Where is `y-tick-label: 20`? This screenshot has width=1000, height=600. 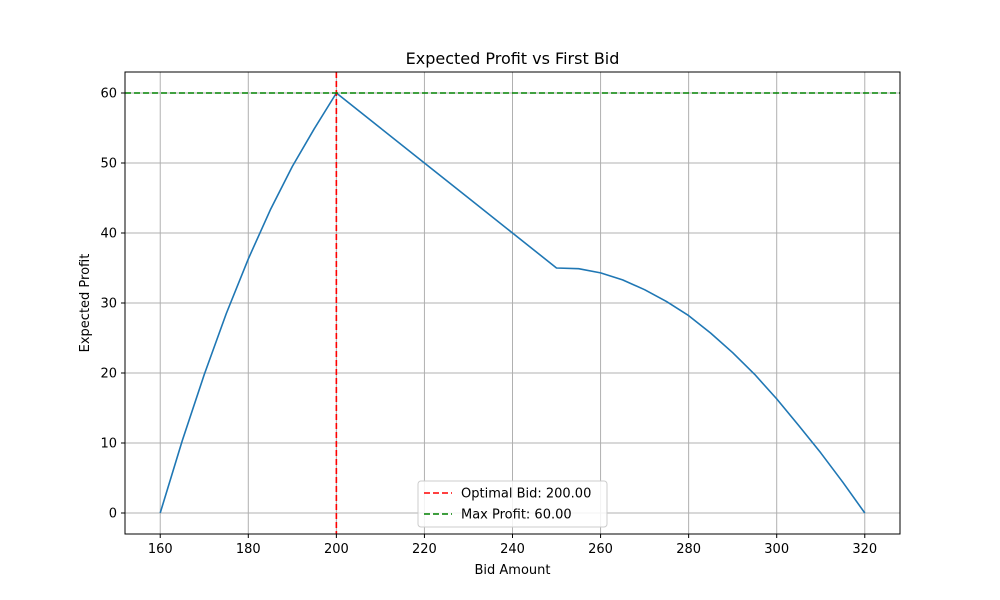
y-tick-label: 20 is located at coordinates (108, 374).